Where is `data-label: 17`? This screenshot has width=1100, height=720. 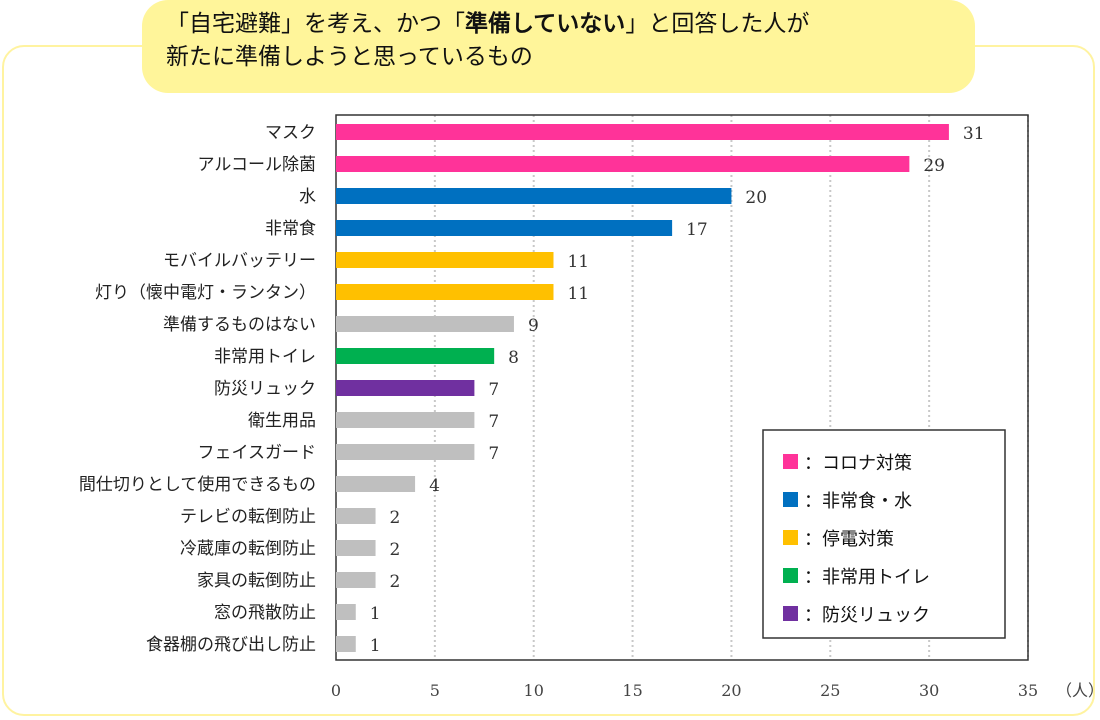 data-label: 17 is located at coordinates (697, 230).